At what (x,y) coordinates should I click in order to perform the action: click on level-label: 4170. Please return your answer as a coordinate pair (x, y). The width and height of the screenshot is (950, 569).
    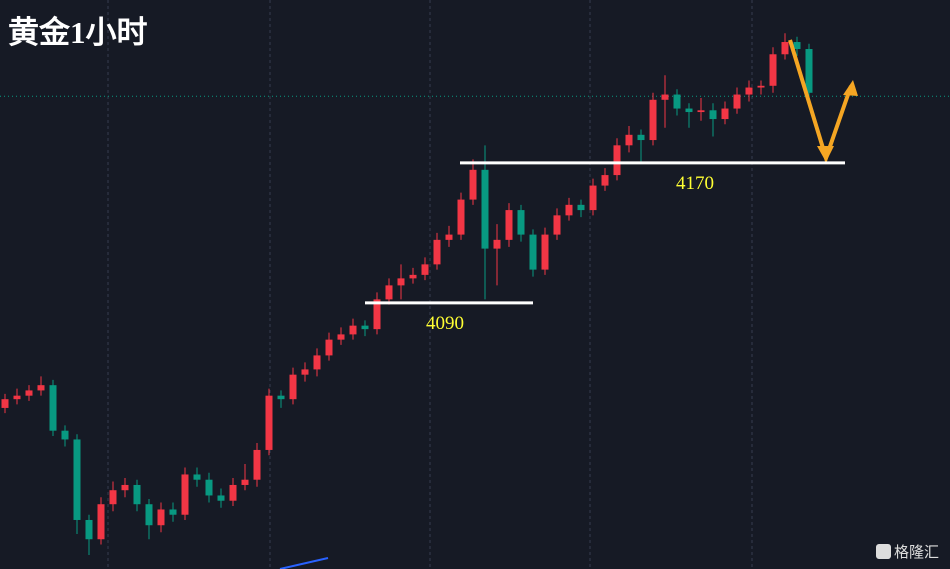
    Looking at the image, I should click on (695, 183).